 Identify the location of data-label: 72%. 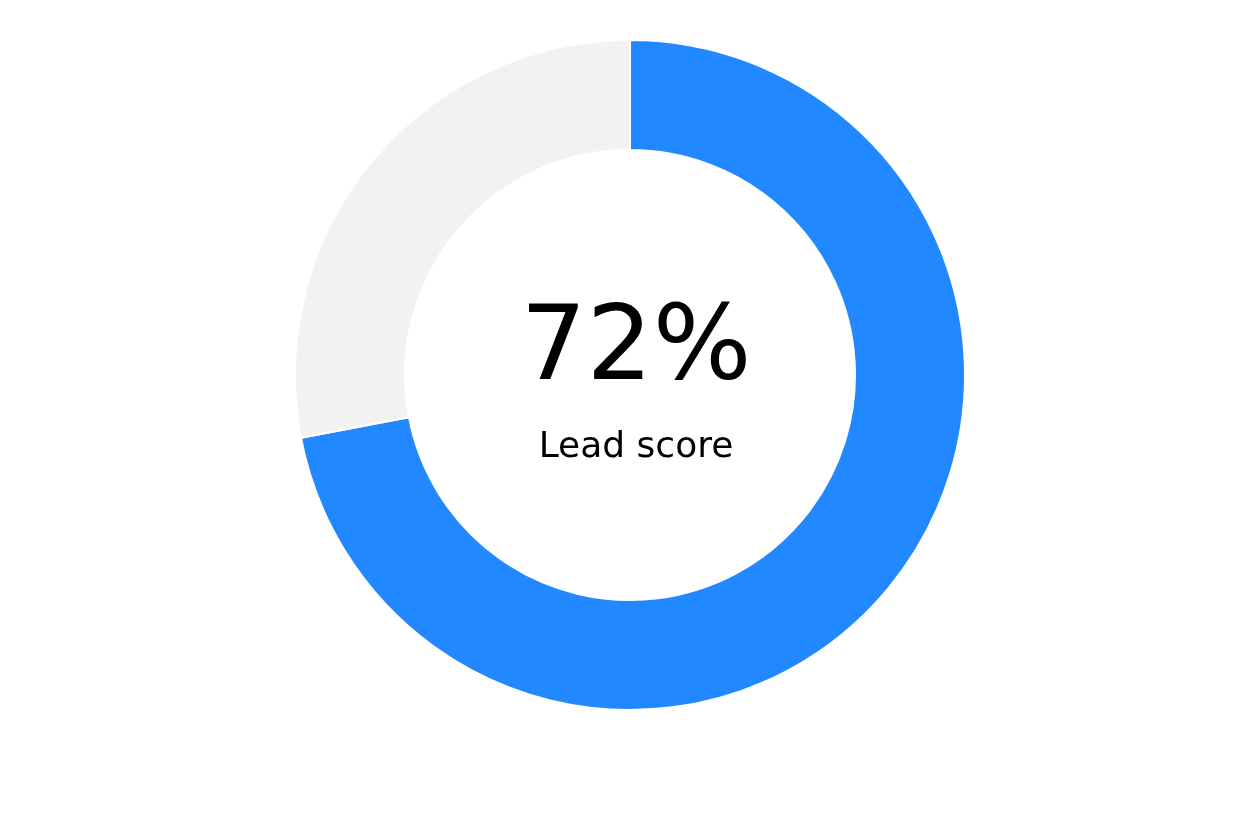
(636, 343).